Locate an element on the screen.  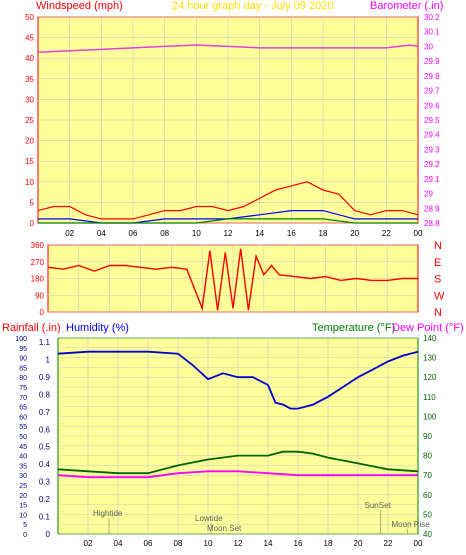
y2-tick-label: 30 is located at coordinates (428, 46).